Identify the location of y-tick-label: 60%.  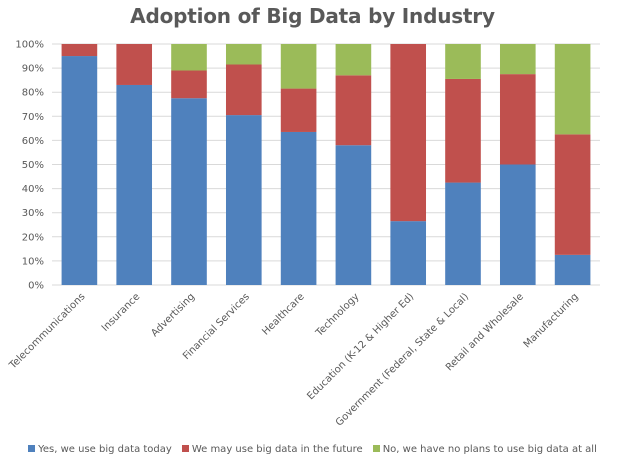
(33, 141).